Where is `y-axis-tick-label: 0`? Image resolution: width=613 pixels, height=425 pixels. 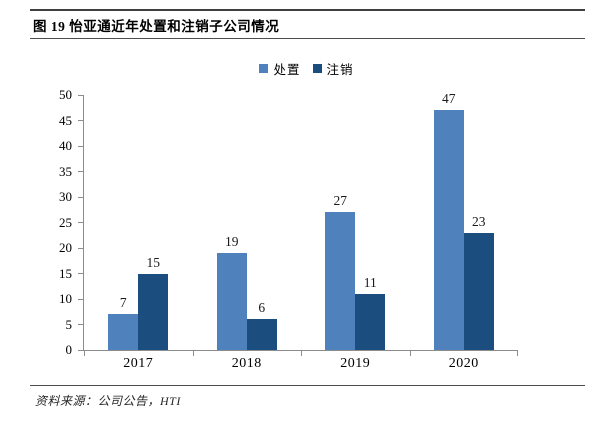
y-axis-tick-label: 0 is located at coordinates (69, 349).